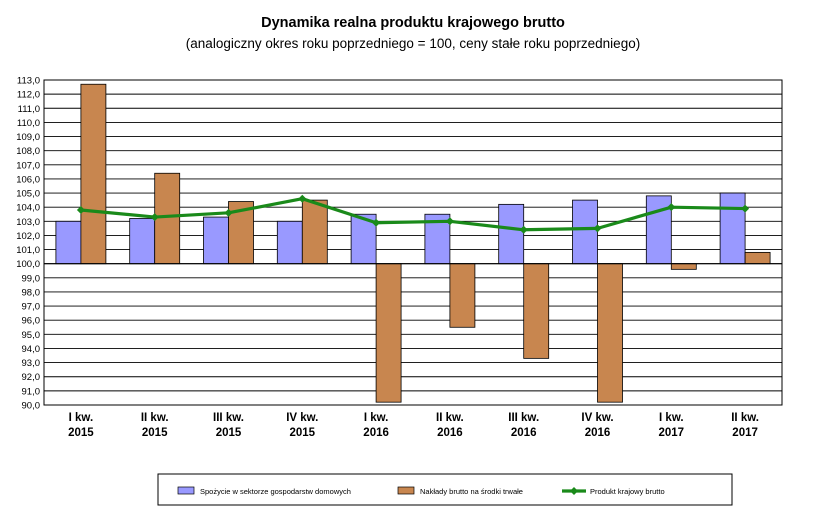 This screenshot has height=512, width=827. Describe the element at coordinates (28, 95) in the screenshot. I see `y-tick-label: 112,0` at that location.